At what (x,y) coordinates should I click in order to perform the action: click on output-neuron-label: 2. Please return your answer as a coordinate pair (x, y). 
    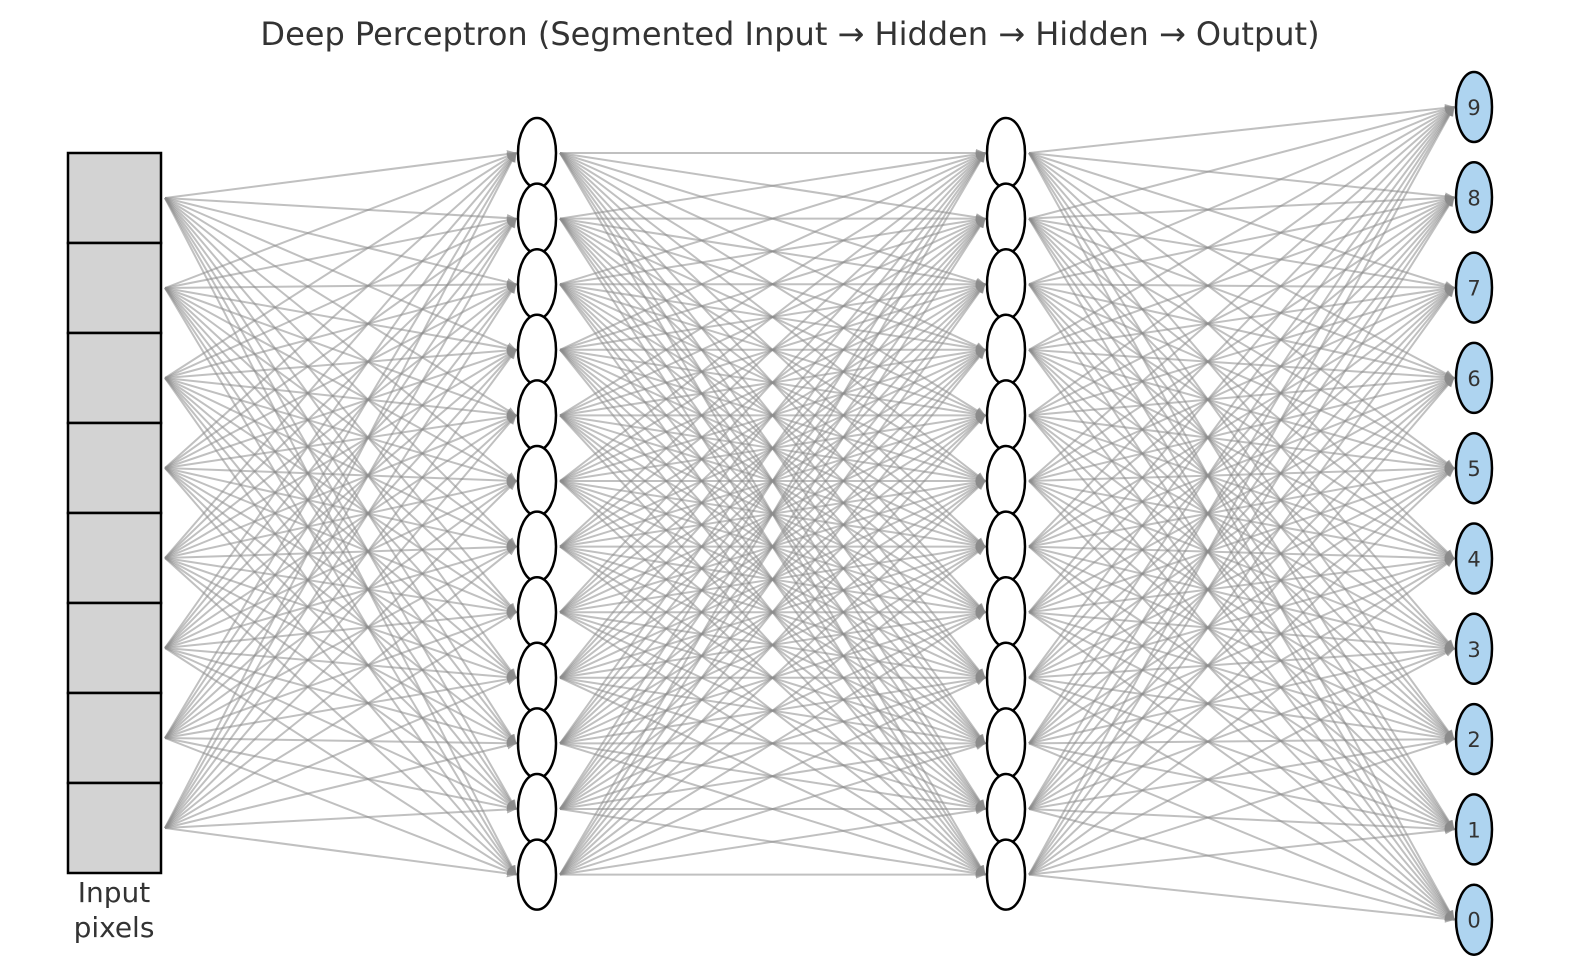
    Looking at the image, I should click on (1473, 740).